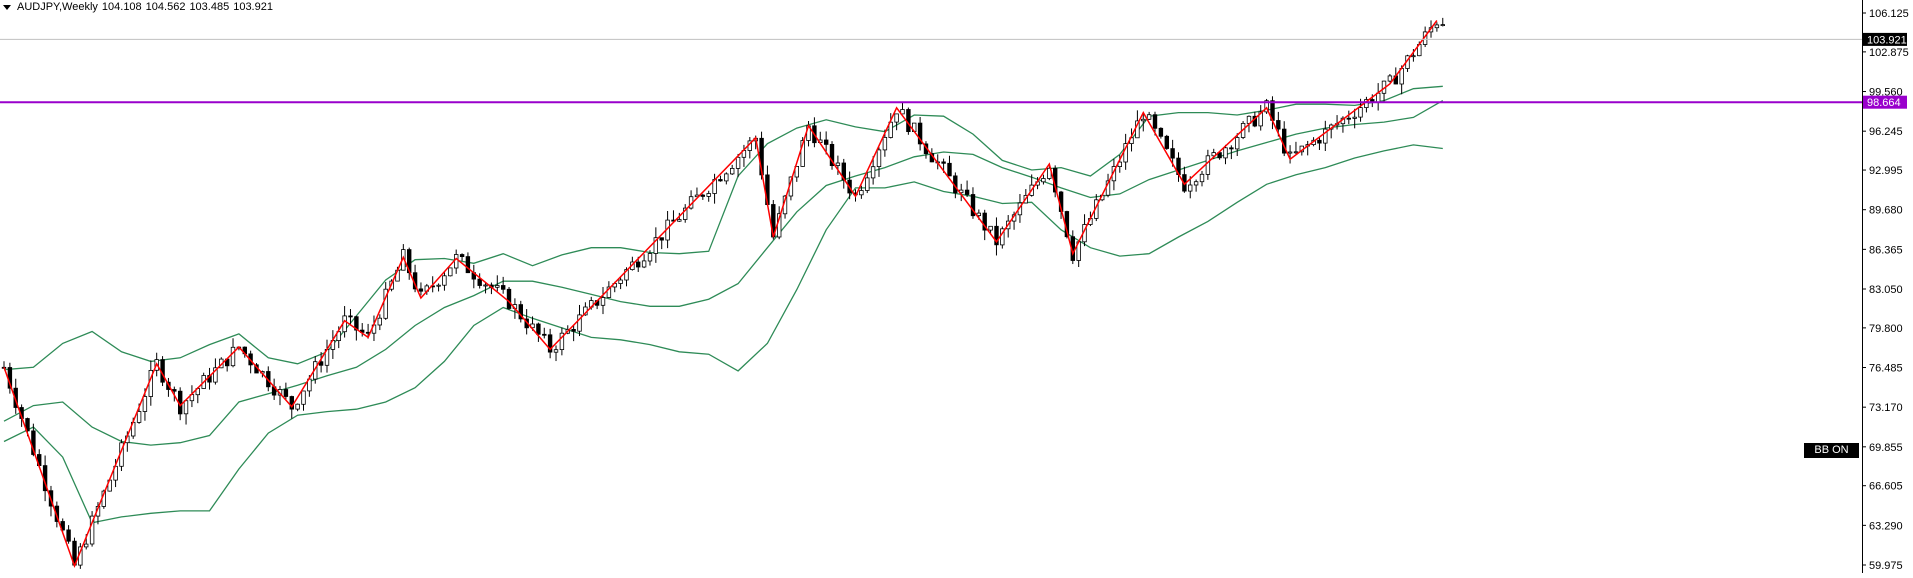  I want to click on y-tick-label: 89.680, so click(1886, 211).